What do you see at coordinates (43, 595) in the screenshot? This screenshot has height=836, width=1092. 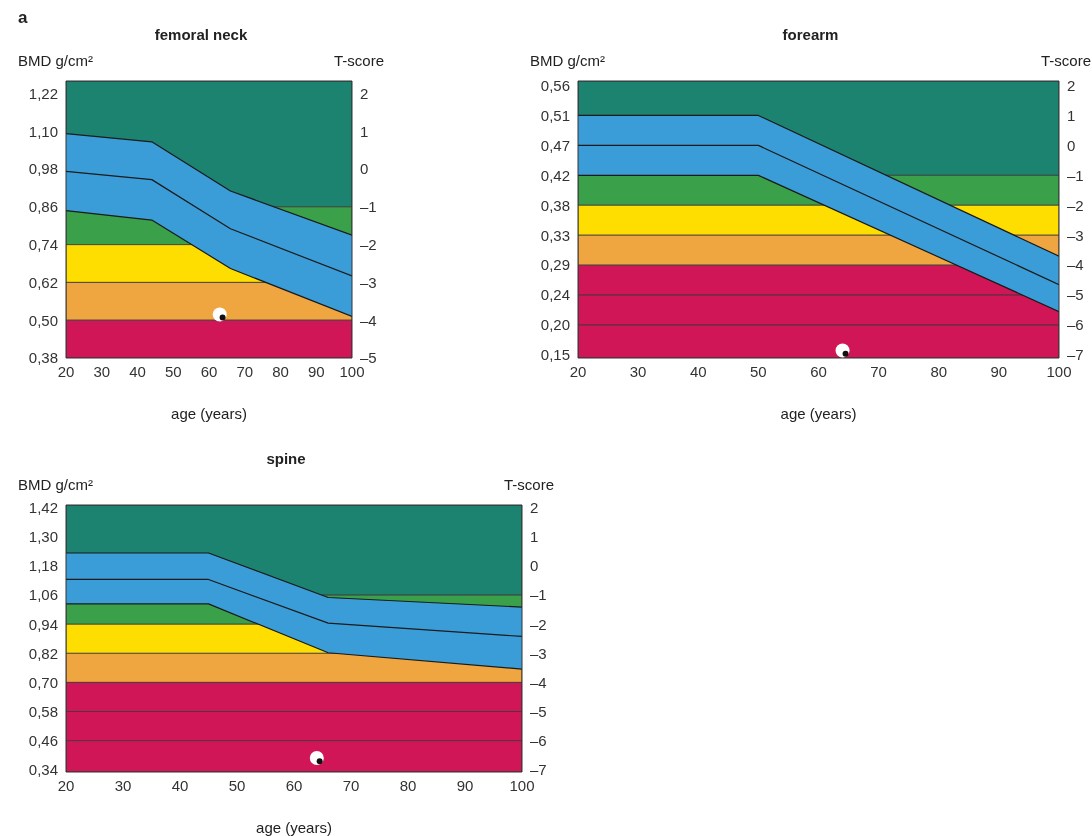 I see `y-tick-label: 1,06` at bounding box center [43, 595].